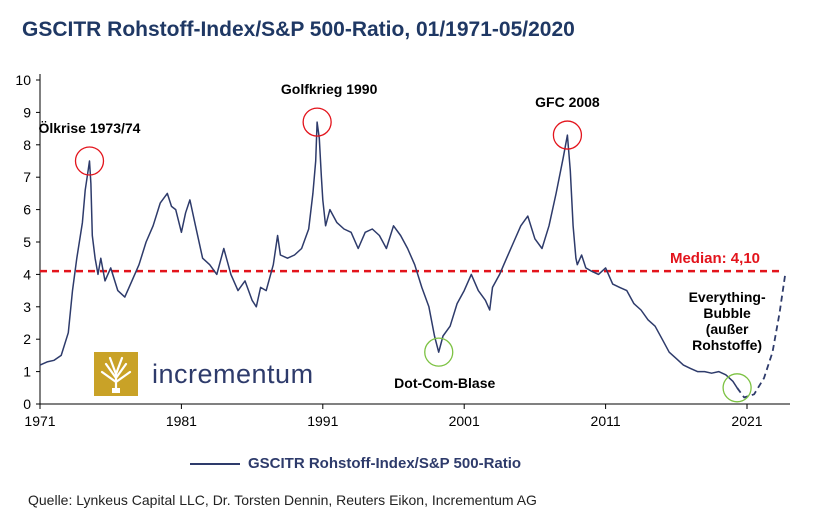  What do you see at coordinates (39, 421) in the screenshot?
I see `x-tick-label: 1971` at bounding box center [39, 421].